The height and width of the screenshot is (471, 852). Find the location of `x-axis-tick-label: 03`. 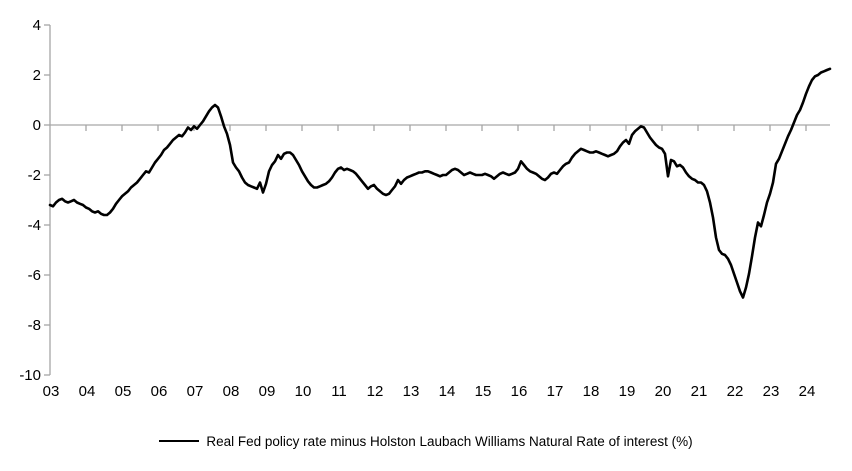

x-axis-tick-label: 03 is located at coordinates (51, 391).